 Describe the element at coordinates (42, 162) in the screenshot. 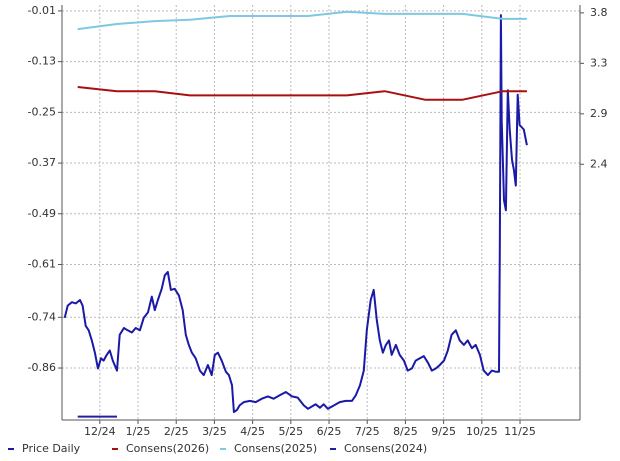

I see `y-tick-label: -0.37` at that location.